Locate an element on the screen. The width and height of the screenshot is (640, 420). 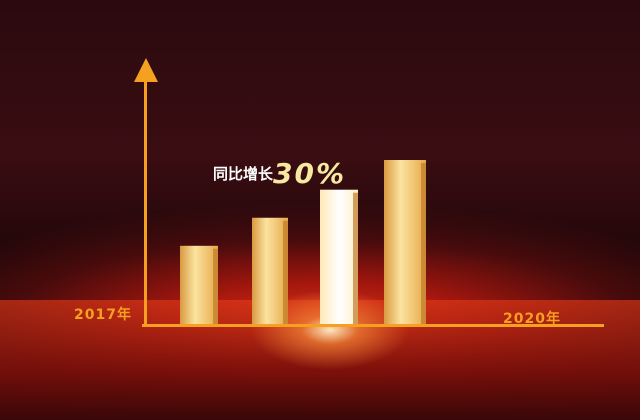
start-year-label: 2017年 is located at coordinates (103, 315).